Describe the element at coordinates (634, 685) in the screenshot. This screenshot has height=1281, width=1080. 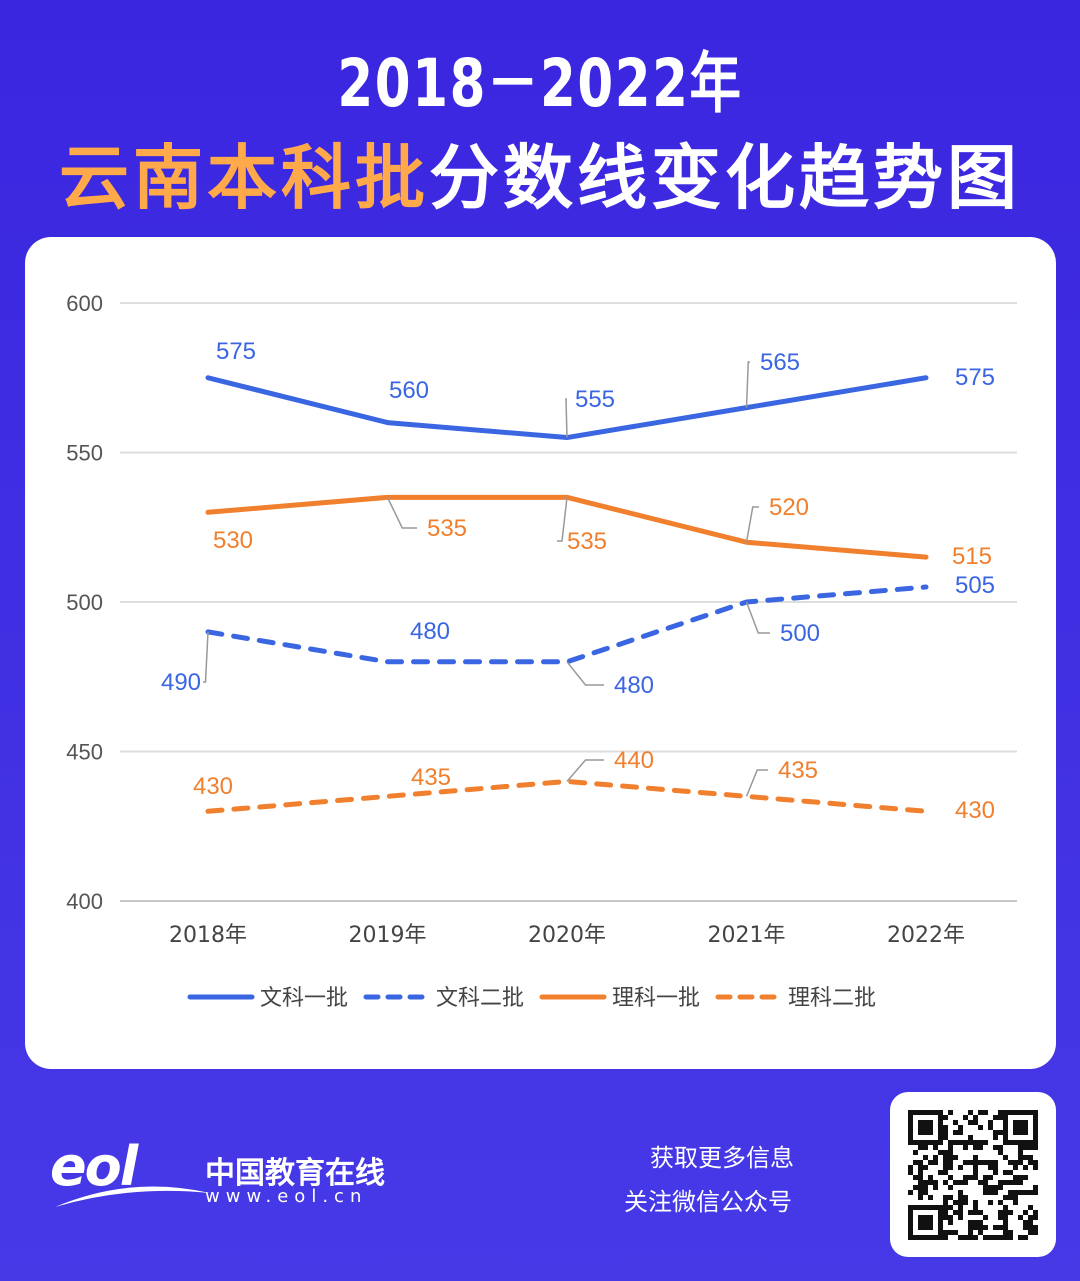
I see `data-label: 480` at that location.